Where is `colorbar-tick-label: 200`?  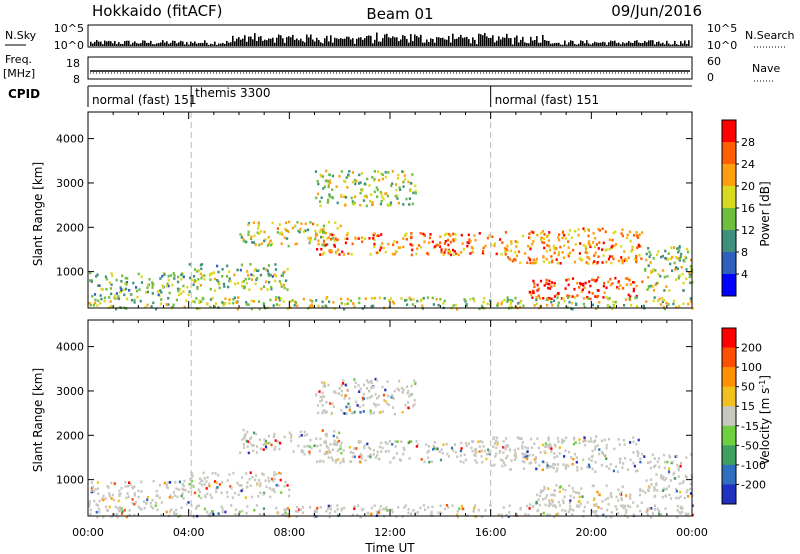 colorbar-tick-label: 200 is located at coordinates (751, 348).